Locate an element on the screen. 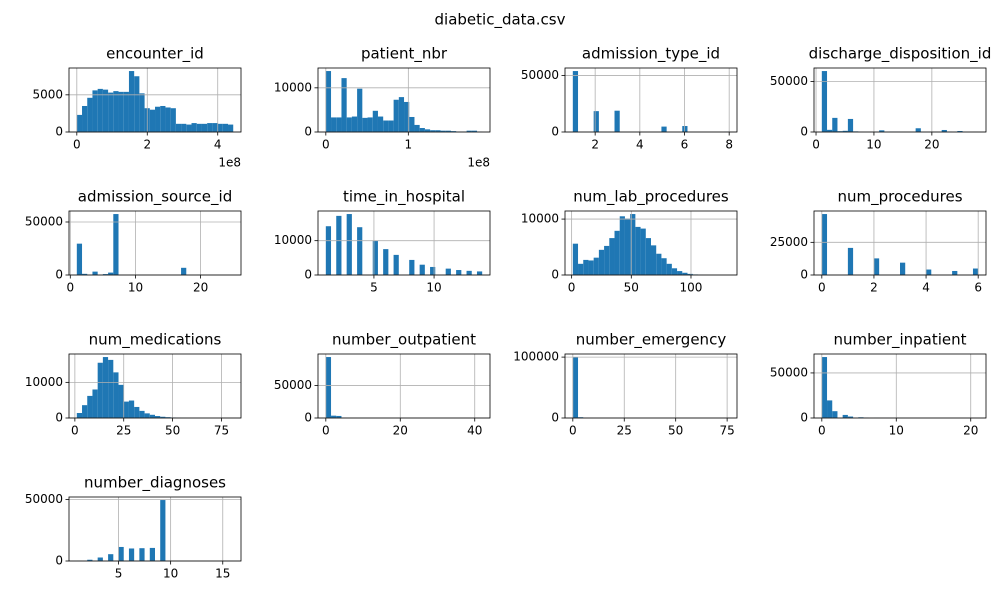  subplot-title: time_in_hospital is located at coordinates (404, 197).